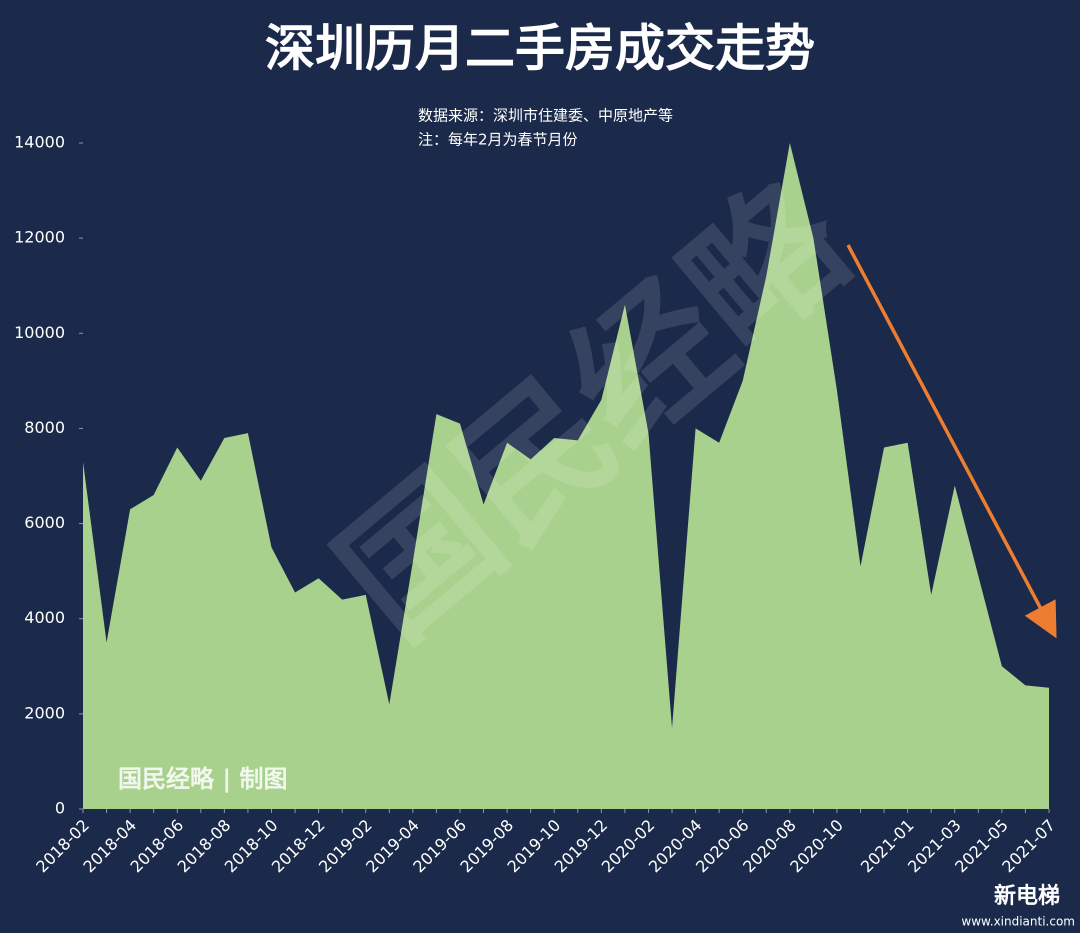 This screenshot has width=1080, height=933. What do you see at coordinates (202, 779) in the screenshot?
I see `credit: 国民经略 | 制图` at bounding box center [202, 779].